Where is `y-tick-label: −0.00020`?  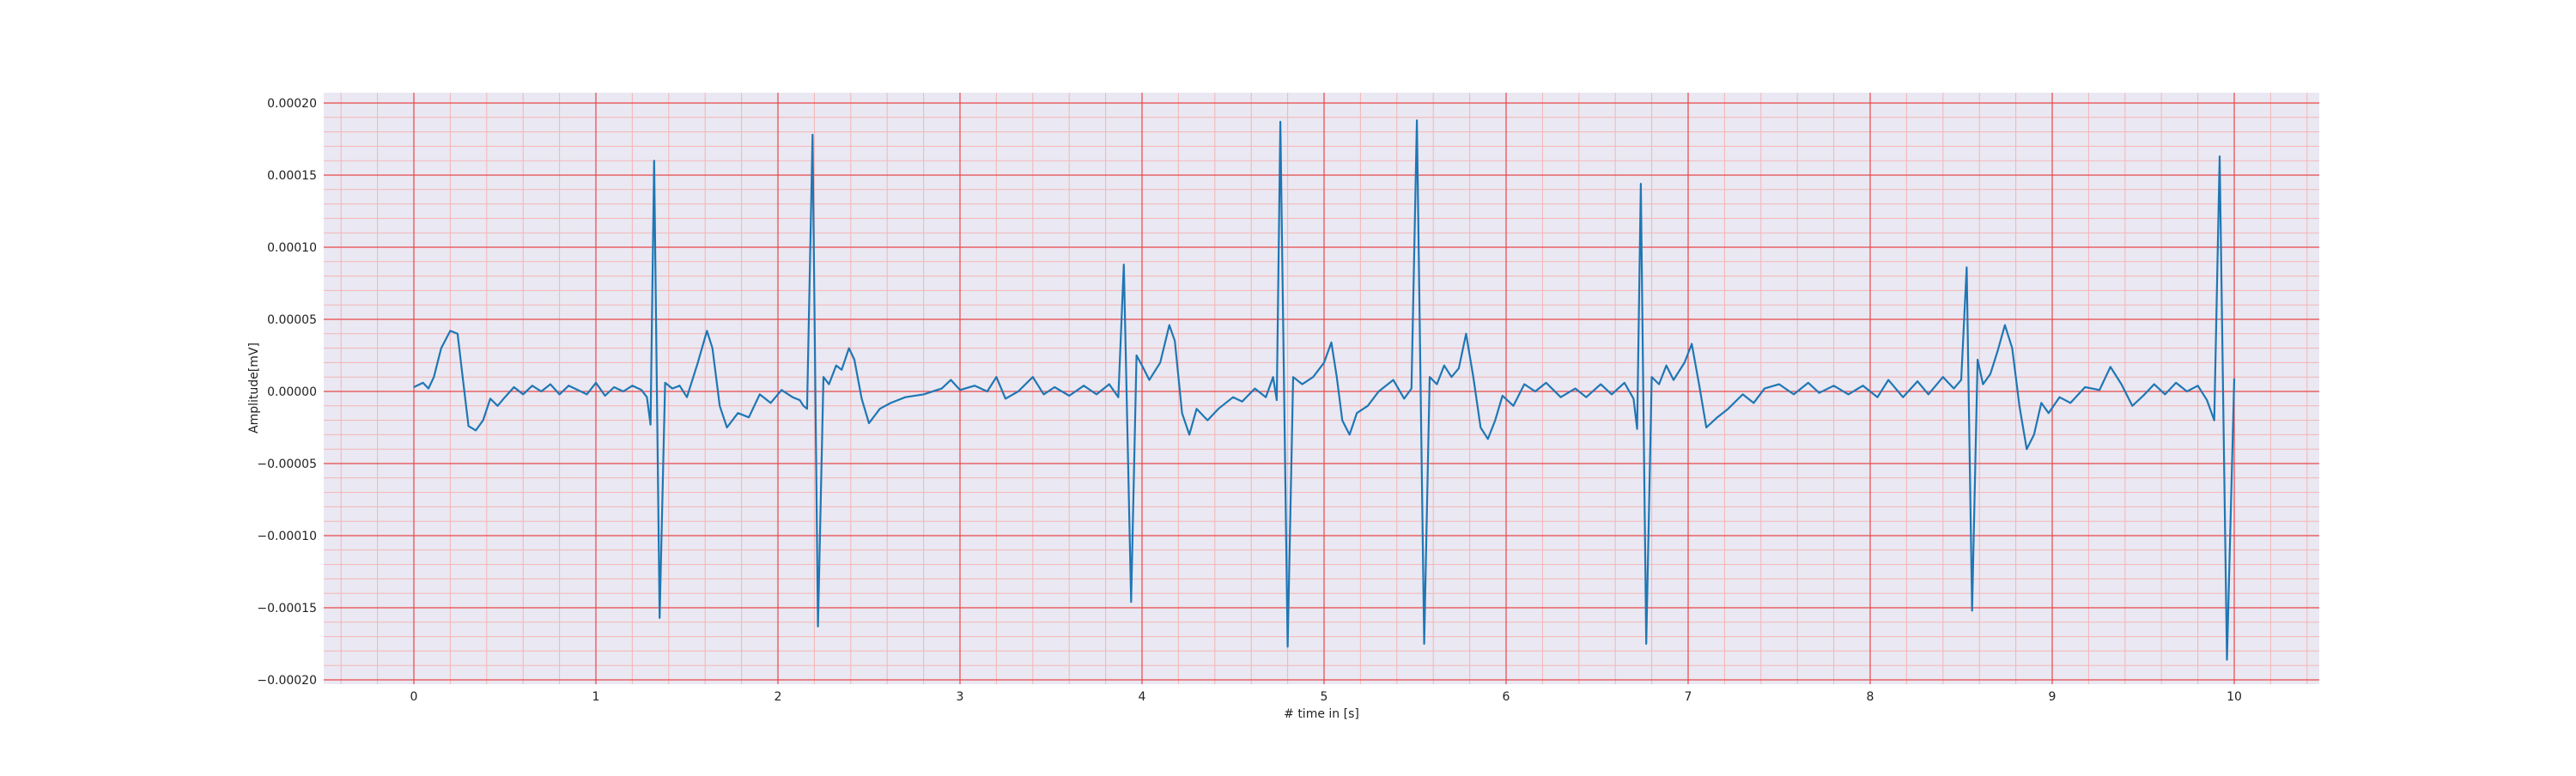 y-tick-label: −0.00020 is located at coordinates (287, 681).